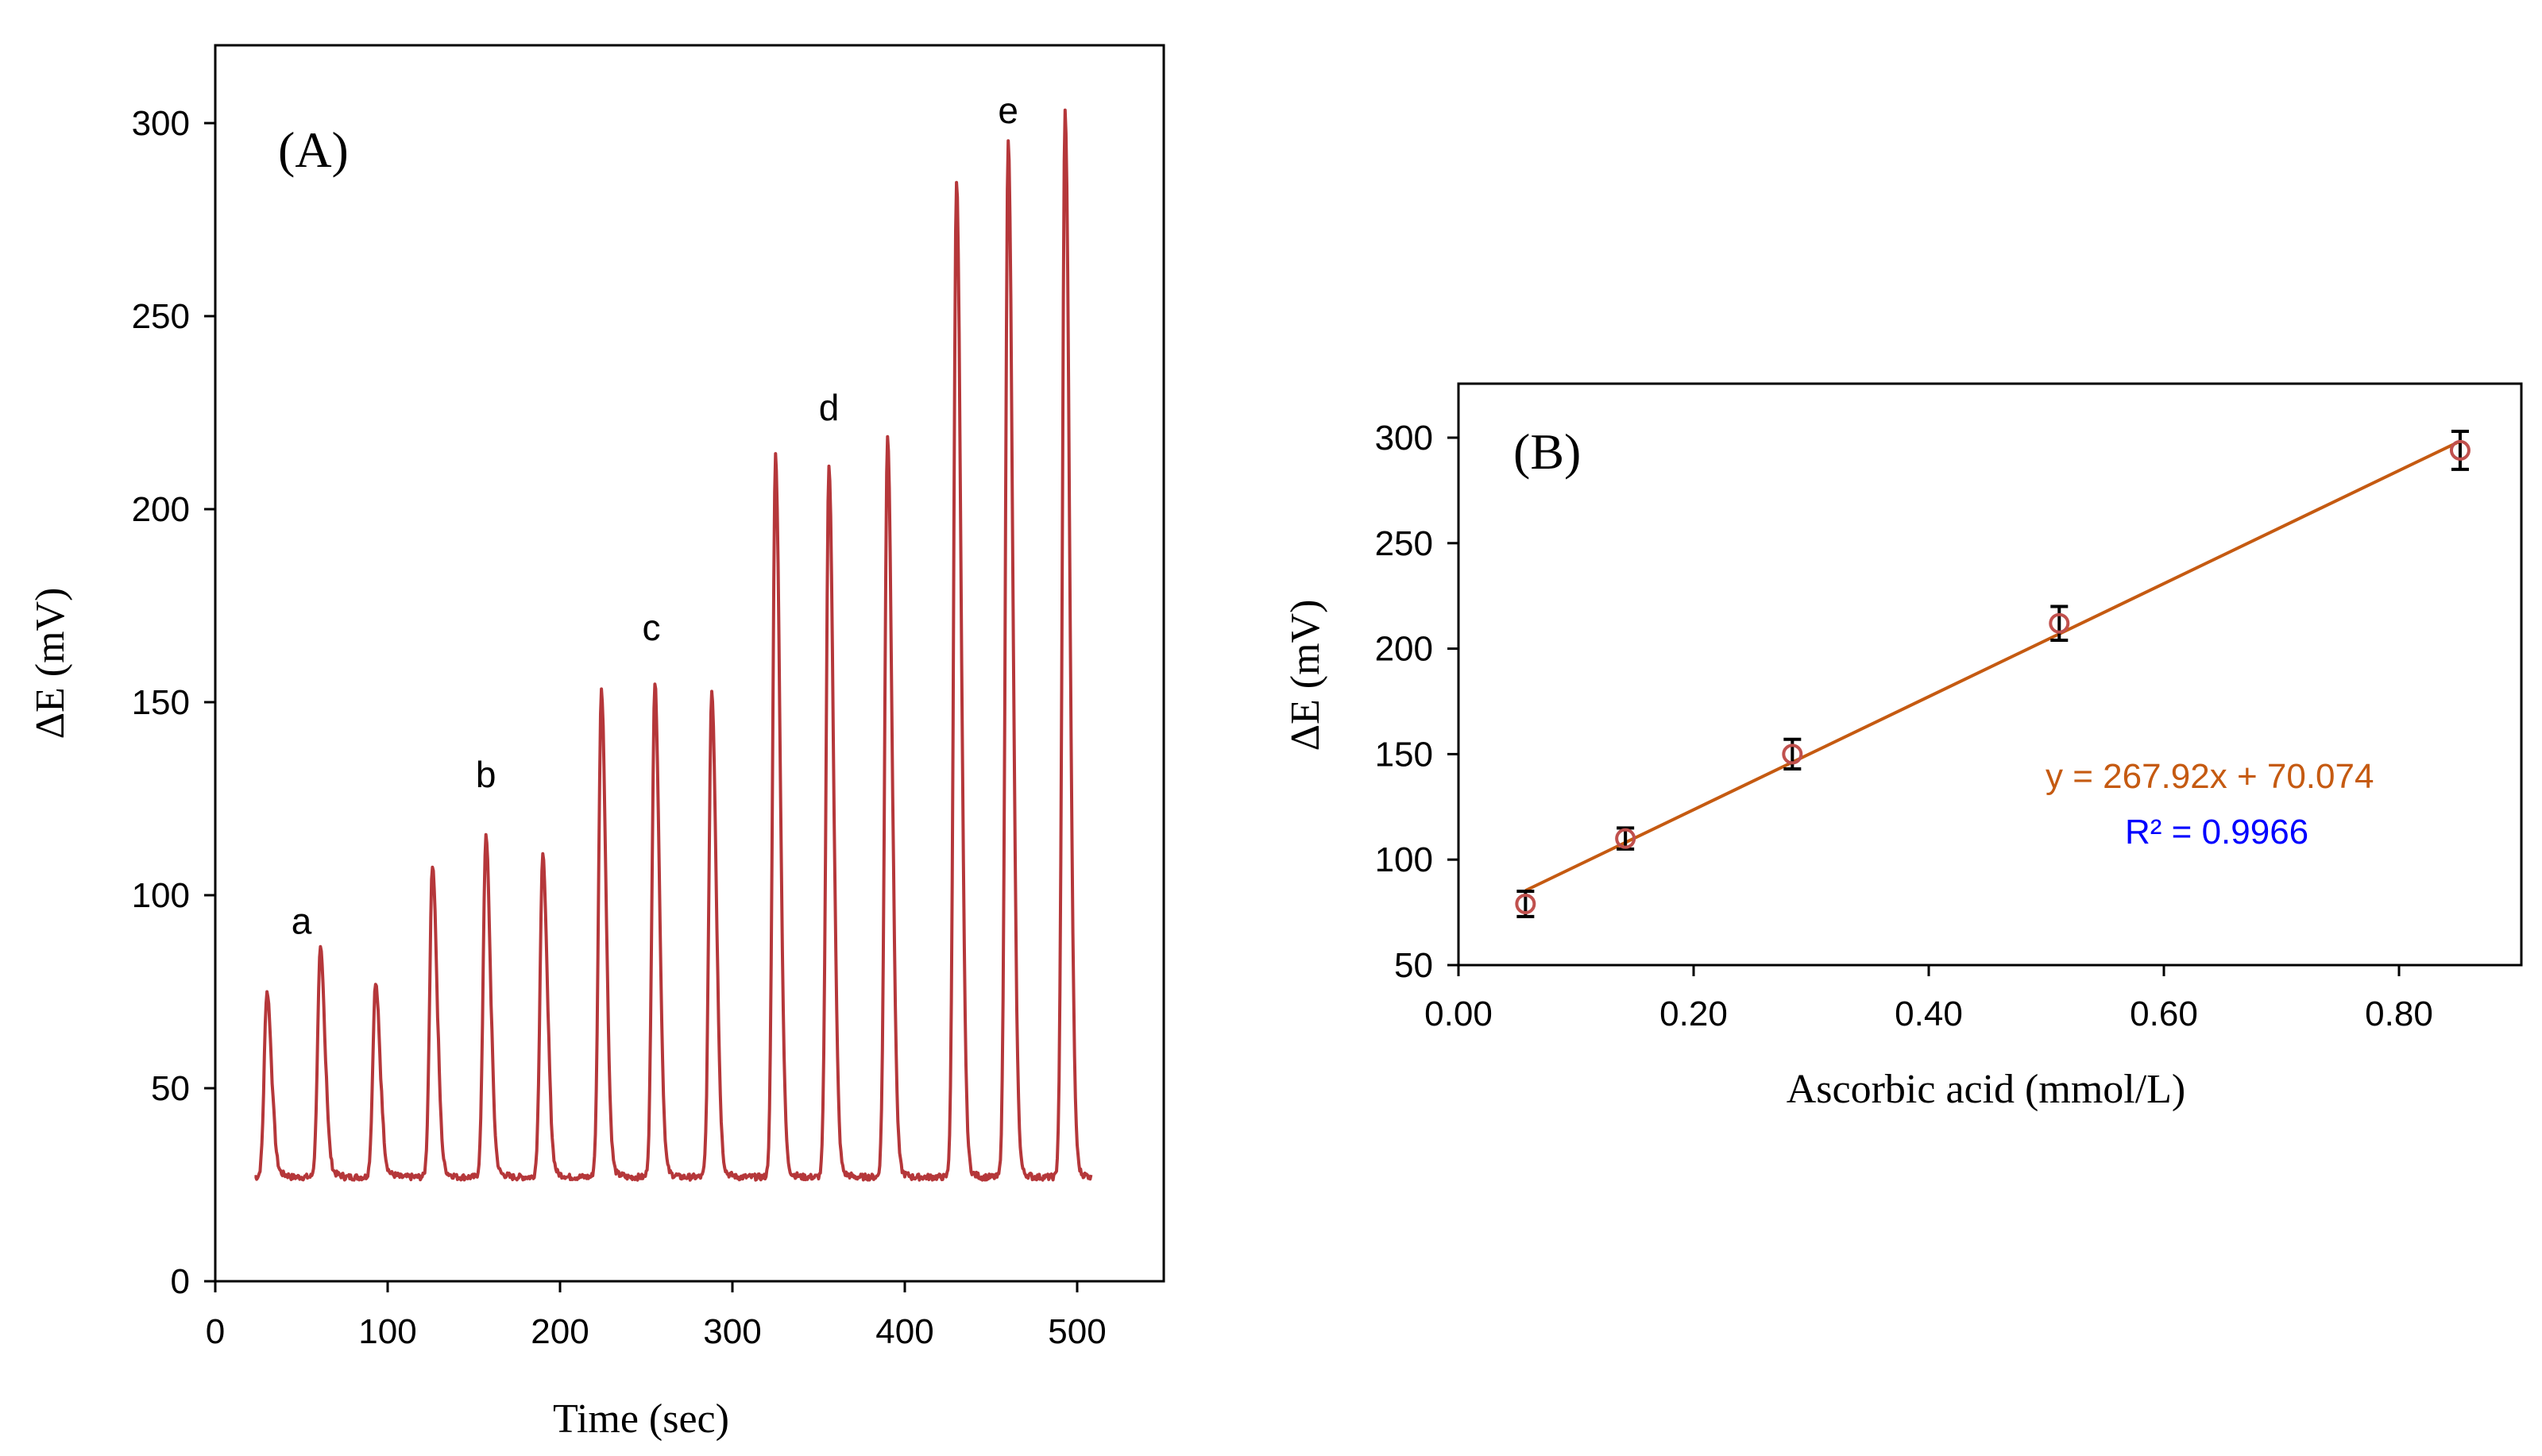 This screenshot has height=1456, width=2542. I want to click on chart-a-ytick-label: 250, so click(161, 316).